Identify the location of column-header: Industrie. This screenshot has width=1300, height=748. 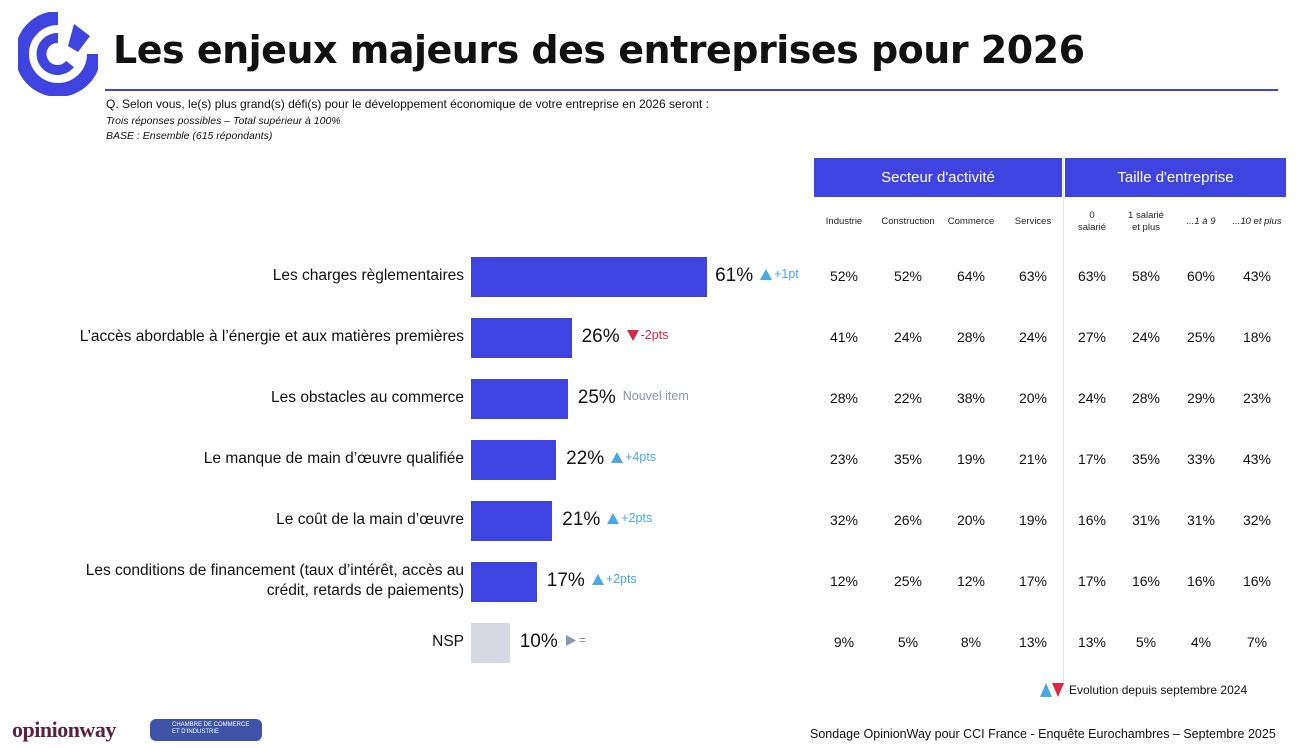
(844, 221).